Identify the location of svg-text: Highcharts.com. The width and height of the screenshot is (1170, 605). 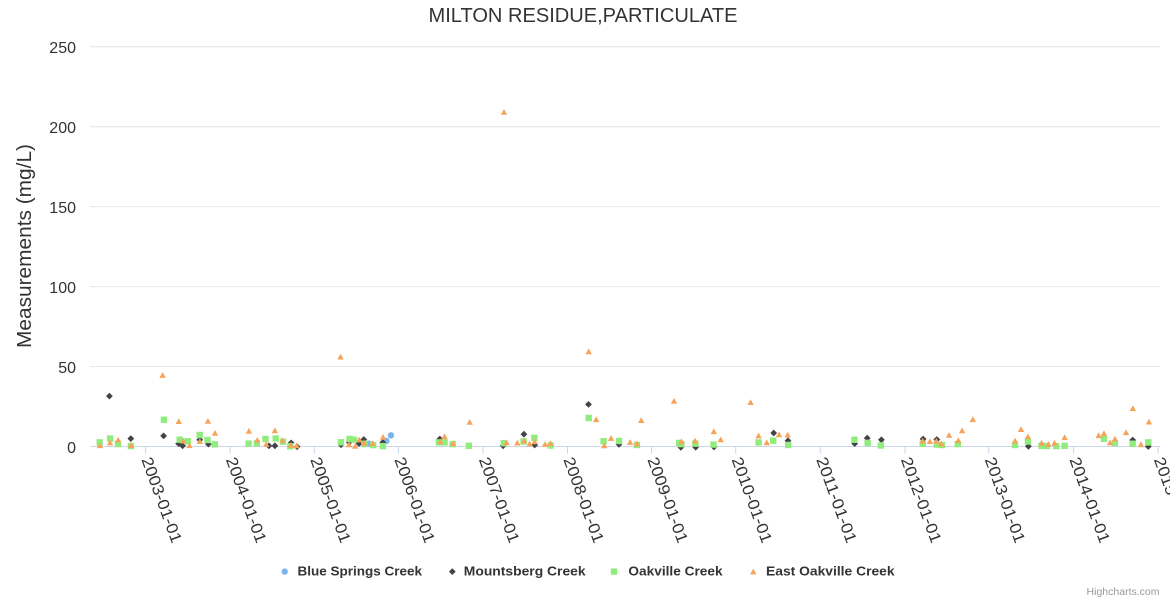
(1123, 592).